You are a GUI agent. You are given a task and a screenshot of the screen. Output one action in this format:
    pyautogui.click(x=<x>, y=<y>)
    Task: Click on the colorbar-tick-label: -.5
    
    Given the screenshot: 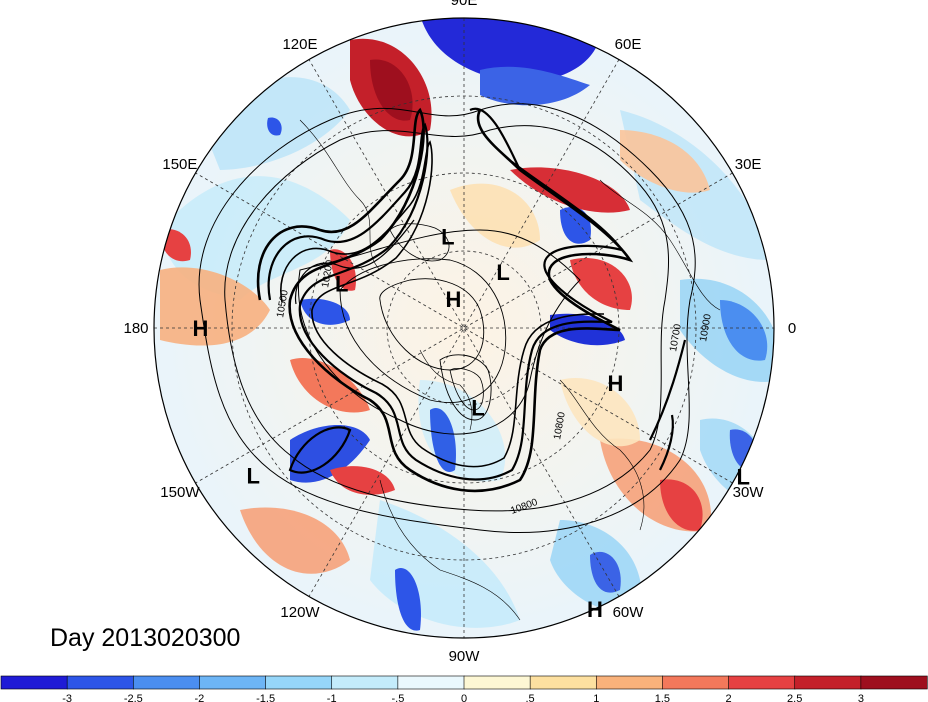 What is the action you would take?
    pyautogui.click(x=397, y=697)
    